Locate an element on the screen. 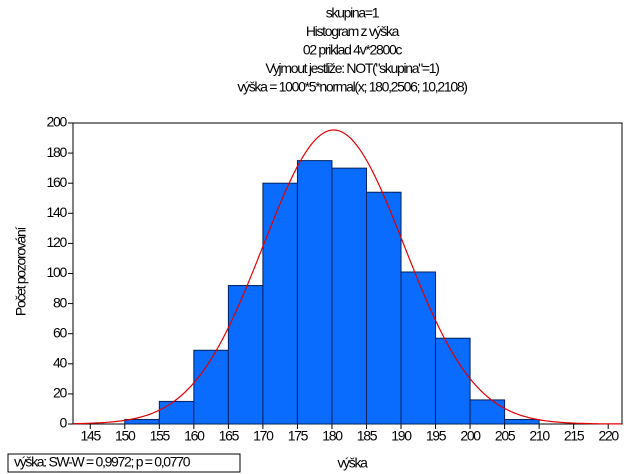  y-tick-label: 180 is located at coordinates (57, 152).